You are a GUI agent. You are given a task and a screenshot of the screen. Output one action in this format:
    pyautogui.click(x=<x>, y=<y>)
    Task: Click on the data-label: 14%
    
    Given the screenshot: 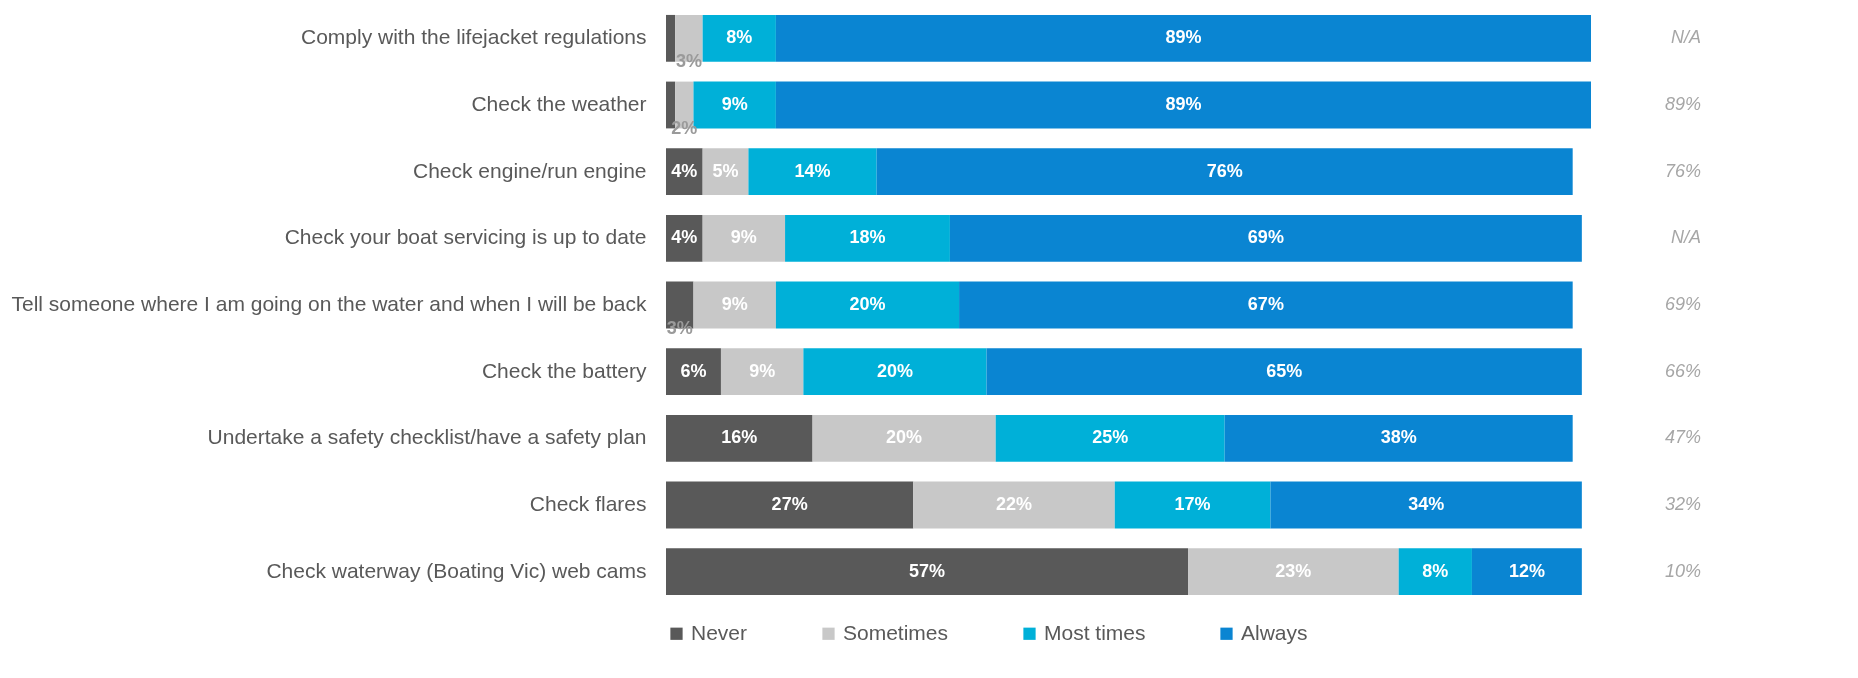 What is the action you would take?
    pyautogui.click(x=812, y=170)
    